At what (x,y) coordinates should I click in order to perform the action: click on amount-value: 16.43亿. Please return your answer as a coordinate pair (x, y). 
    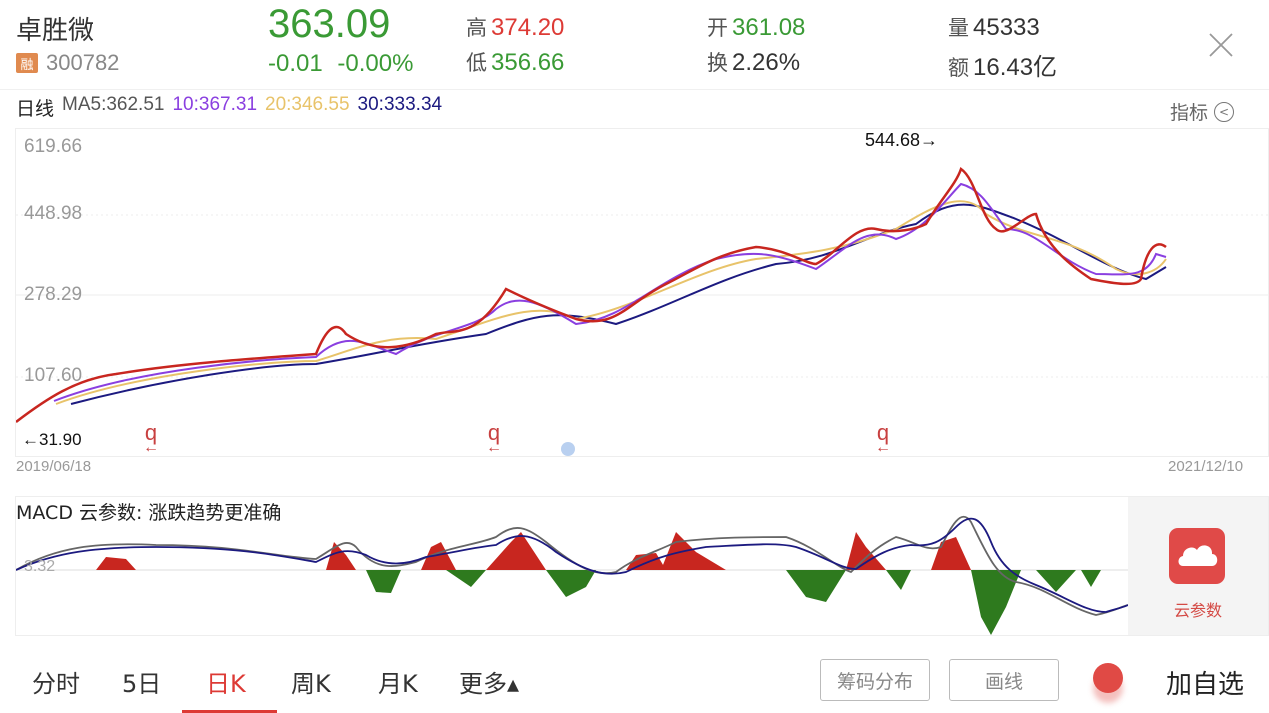
    Looking at the image, I should click on (1015, 67).